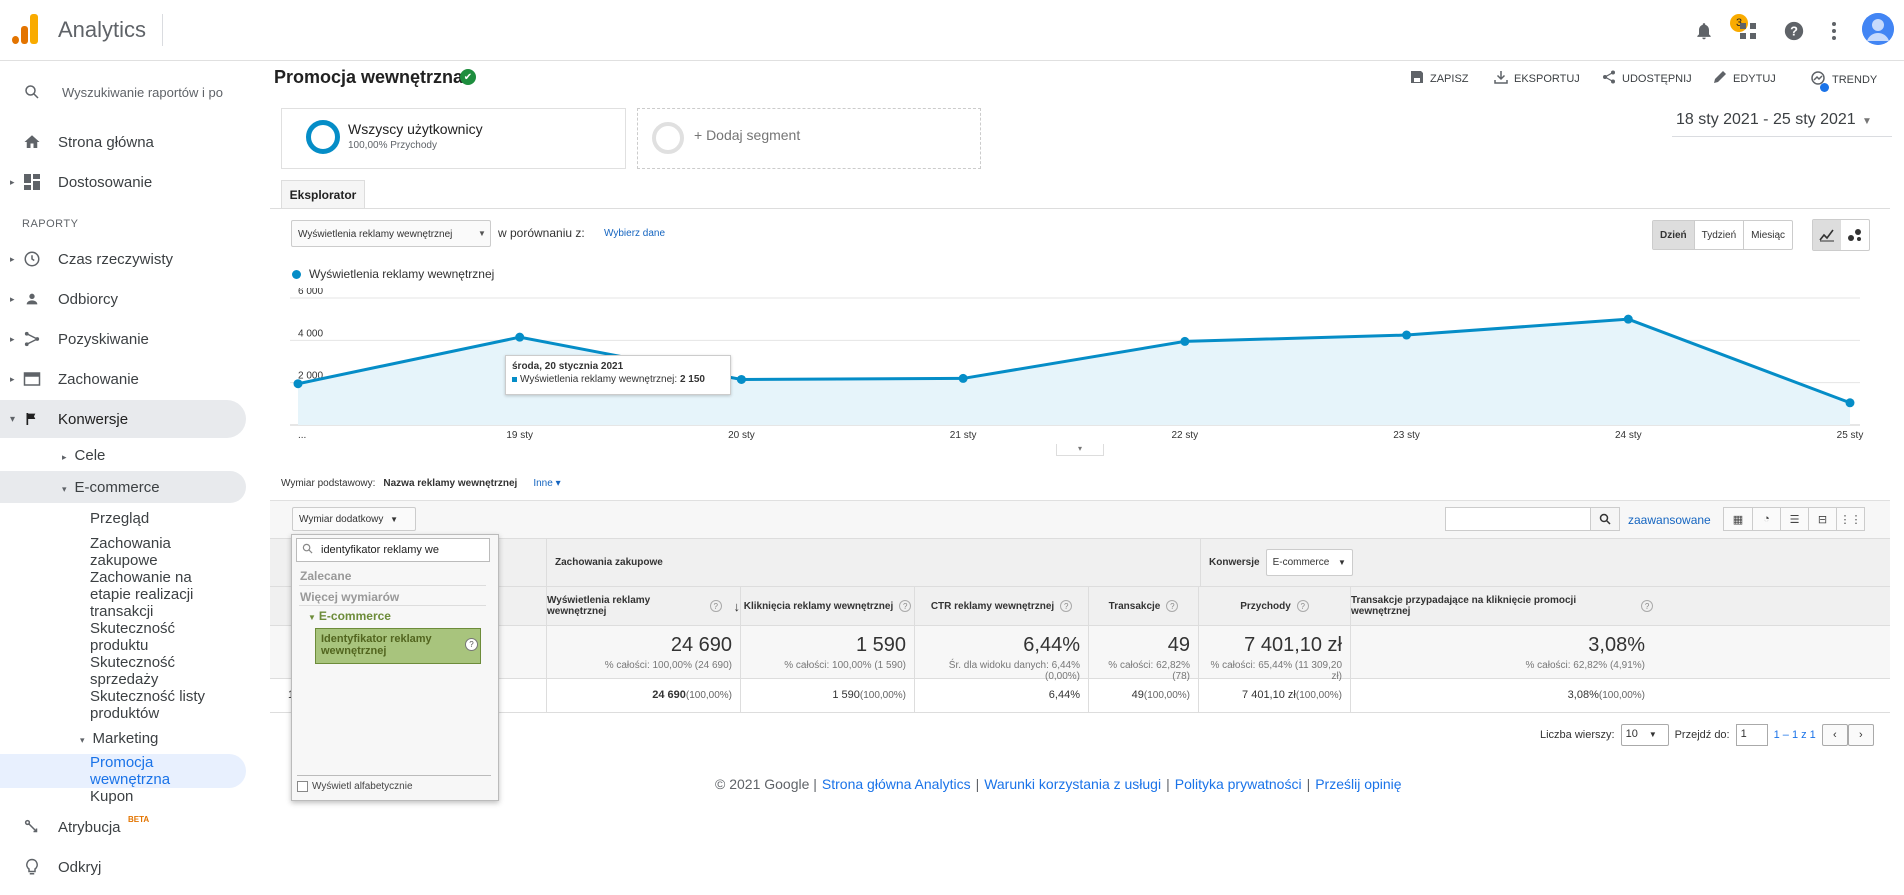 Image resolution: width=1904 pixels, height=895 pixels. What do you see at coordinates (1766, 119) in the screenshot?
I see `date-range-picker: 18 sty 2021 - 25 sty 2021` at bounding box center [1766, 119].